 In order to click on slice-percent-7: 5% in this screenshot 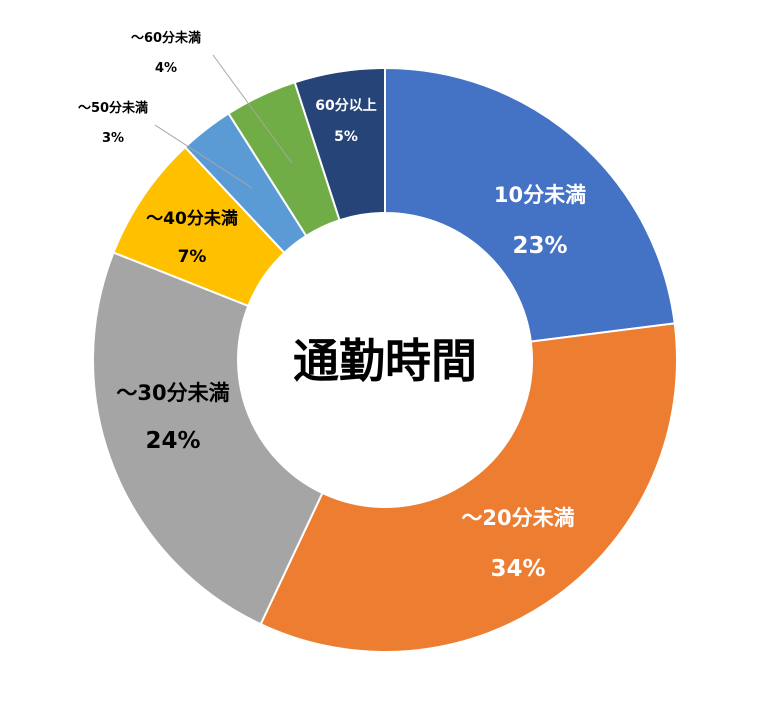, I will do `click(346, 137)`.